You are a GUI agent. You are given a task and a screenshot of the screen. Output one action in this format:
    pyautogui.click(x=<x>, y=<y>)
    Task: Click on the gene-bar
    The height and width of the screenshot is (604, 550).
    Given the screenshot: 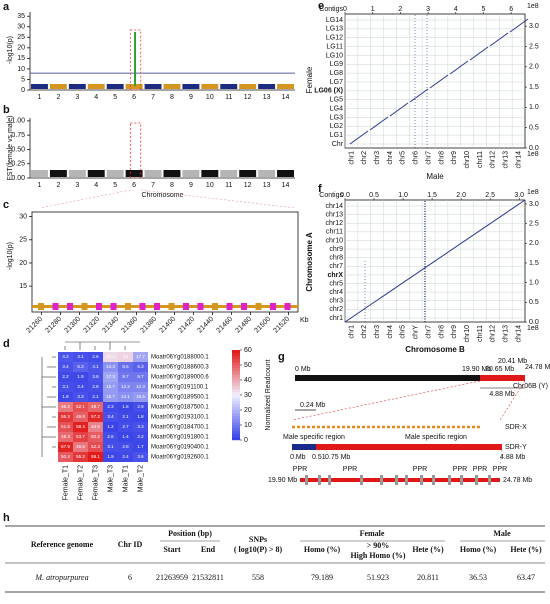 What is the action you would take?
    pyautogui.click(x=400, y=480)
    